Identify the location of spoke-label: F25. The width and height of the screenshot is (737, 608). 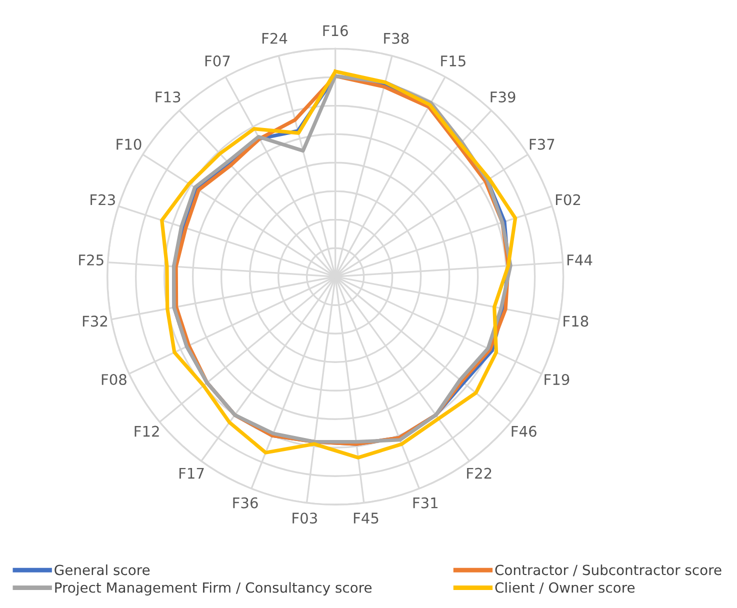
(91, 260).